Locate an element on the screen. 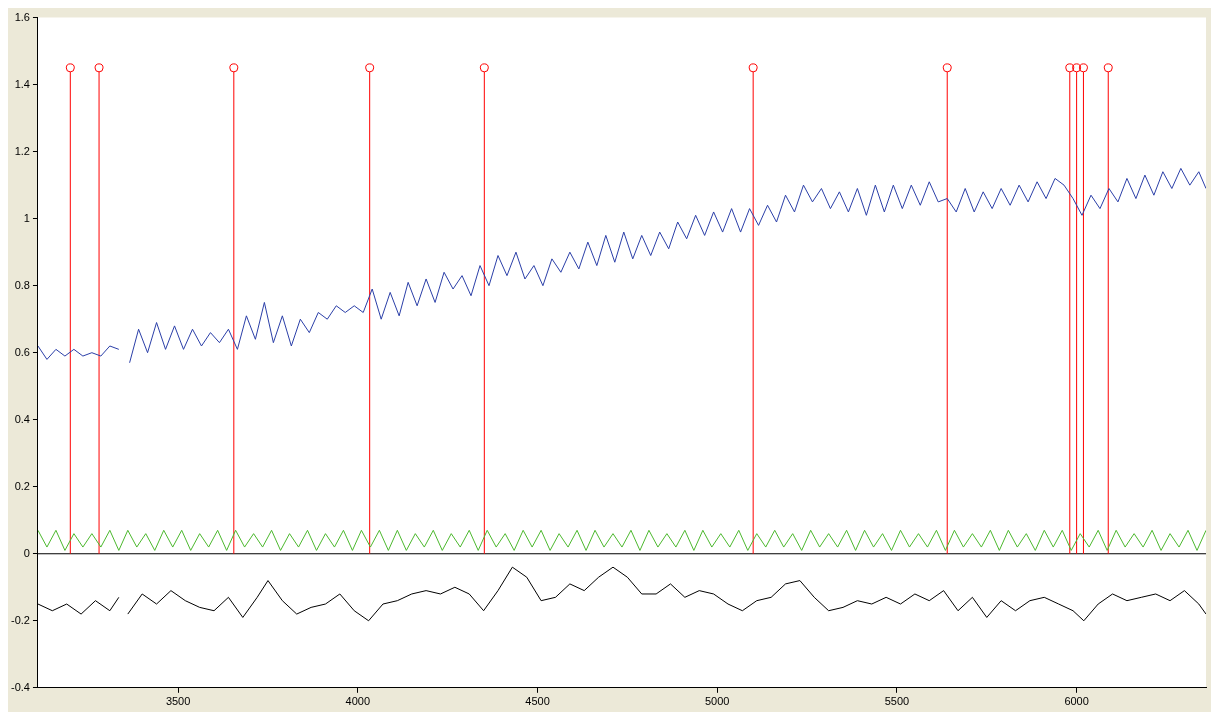 This screenshot has width=1219, height=720. y-tick-label: 1.2 is located at coordinates (22, 150).